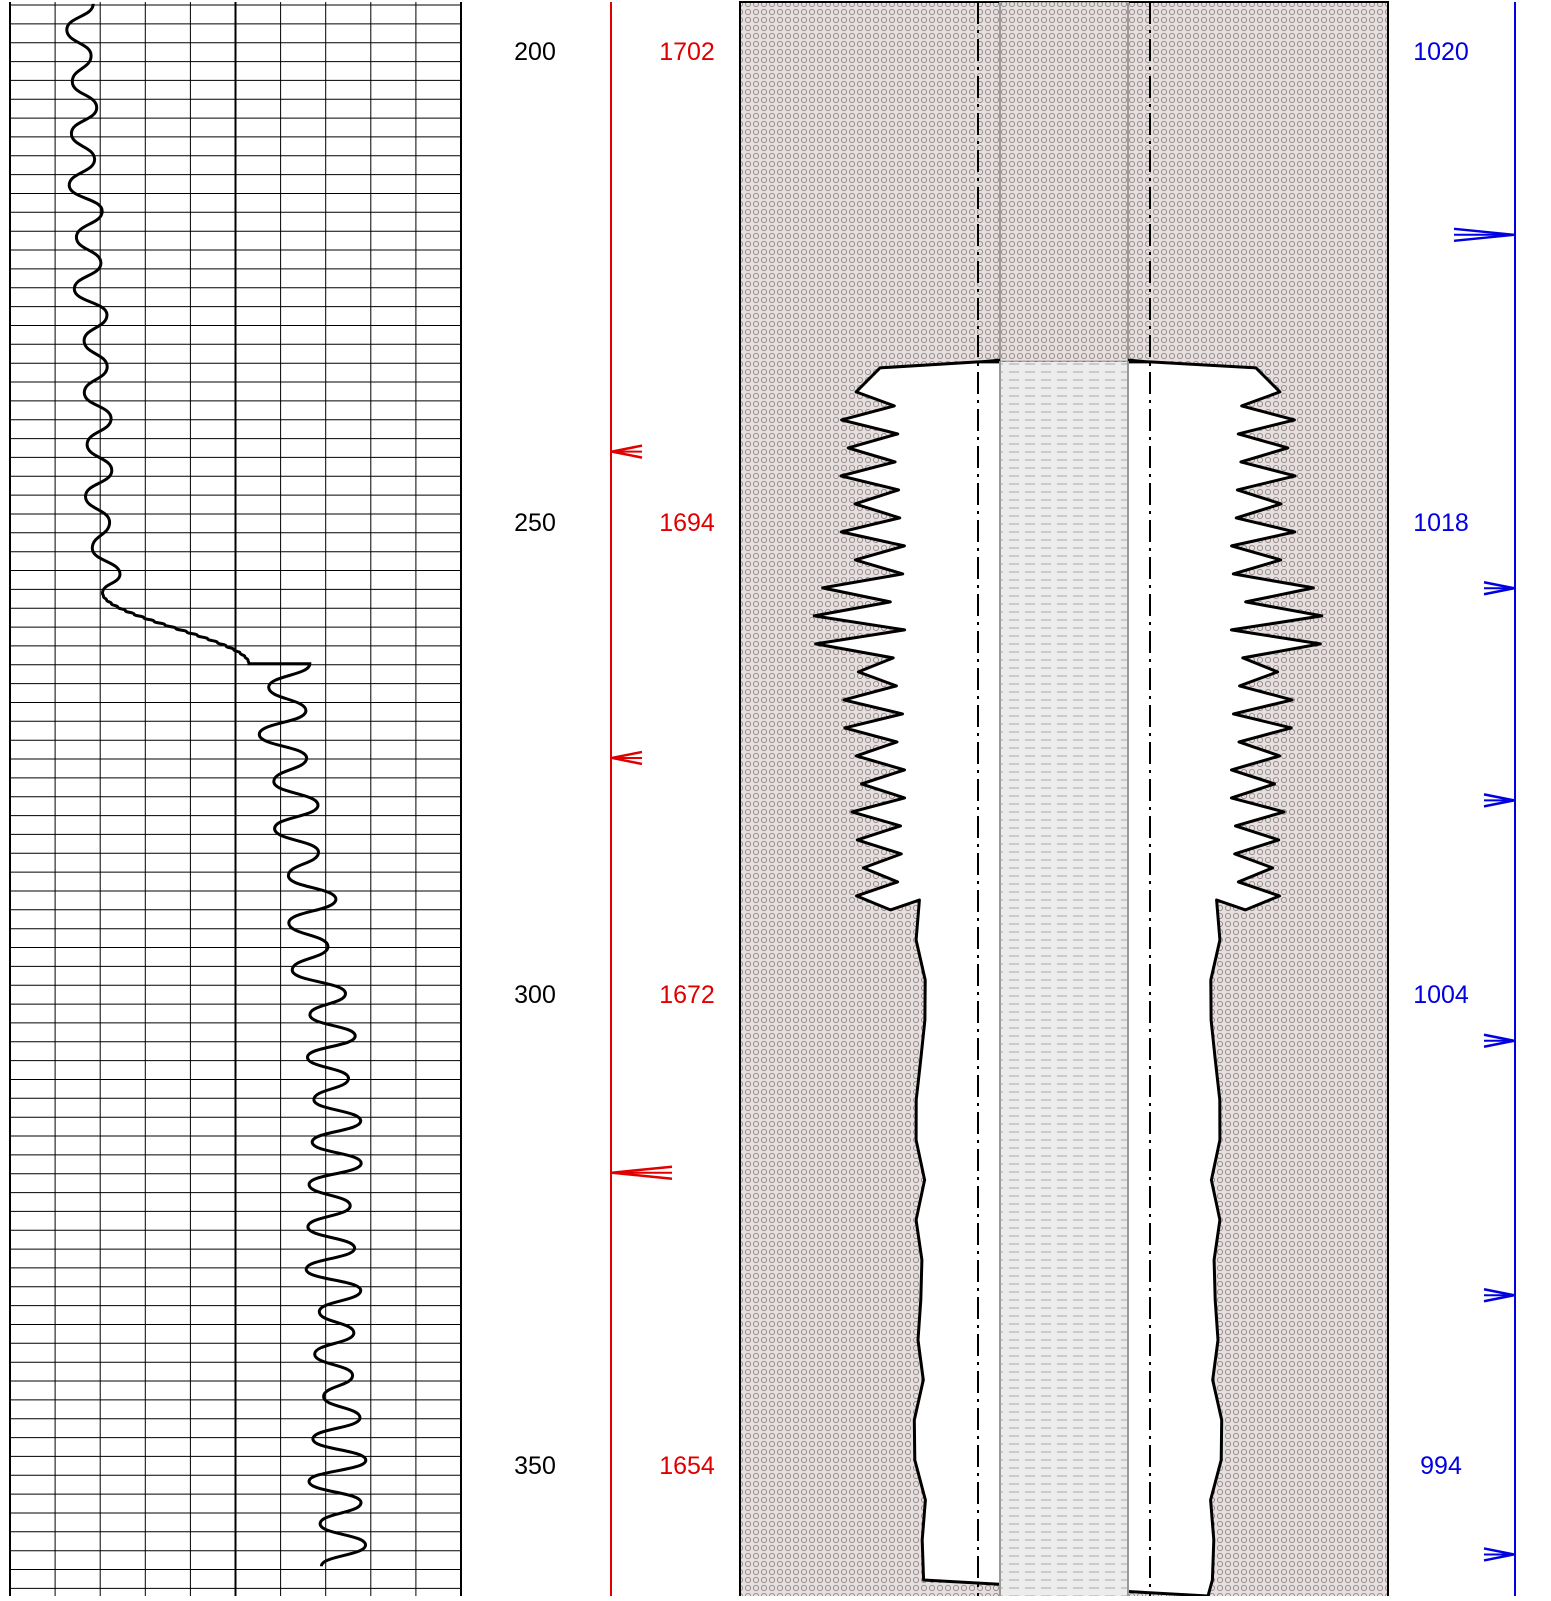 The width and height of the screenshot is (1551, 1601). What do you see at coordinates (687, 523) in the screenshot?
I see `red-value-label: 1694` at bounding box center [687, 523].